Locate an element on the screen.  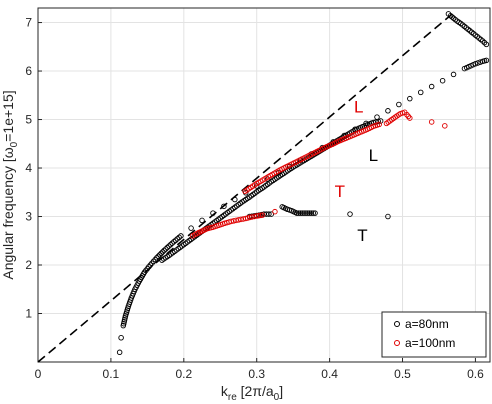
annotations: L L T T is located at coordinates (356, 171).